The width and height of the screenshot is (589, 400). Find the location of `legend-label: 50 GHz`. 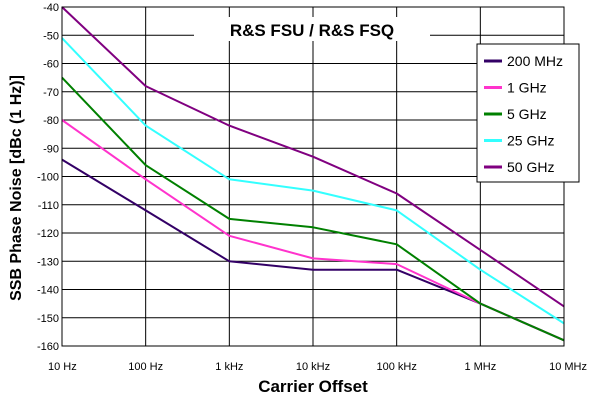

legend-label: 50 GHz is located at coordinates (530, 167).